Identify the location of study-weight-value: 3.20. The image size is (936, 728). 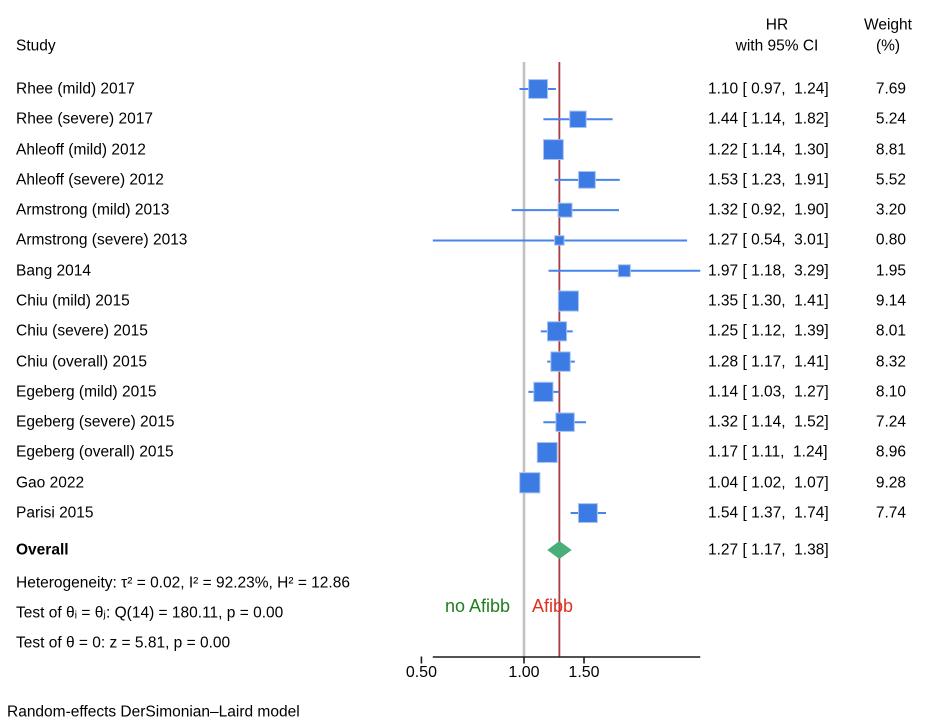
(890, 210).